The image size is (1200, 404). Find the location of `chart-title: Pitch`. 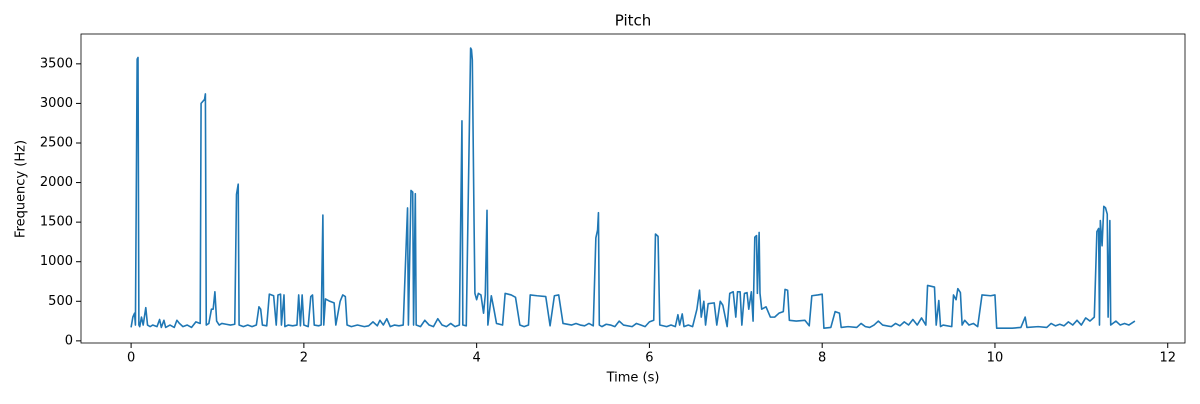

chart-title: Pitch is located at coordinates (633, 21).